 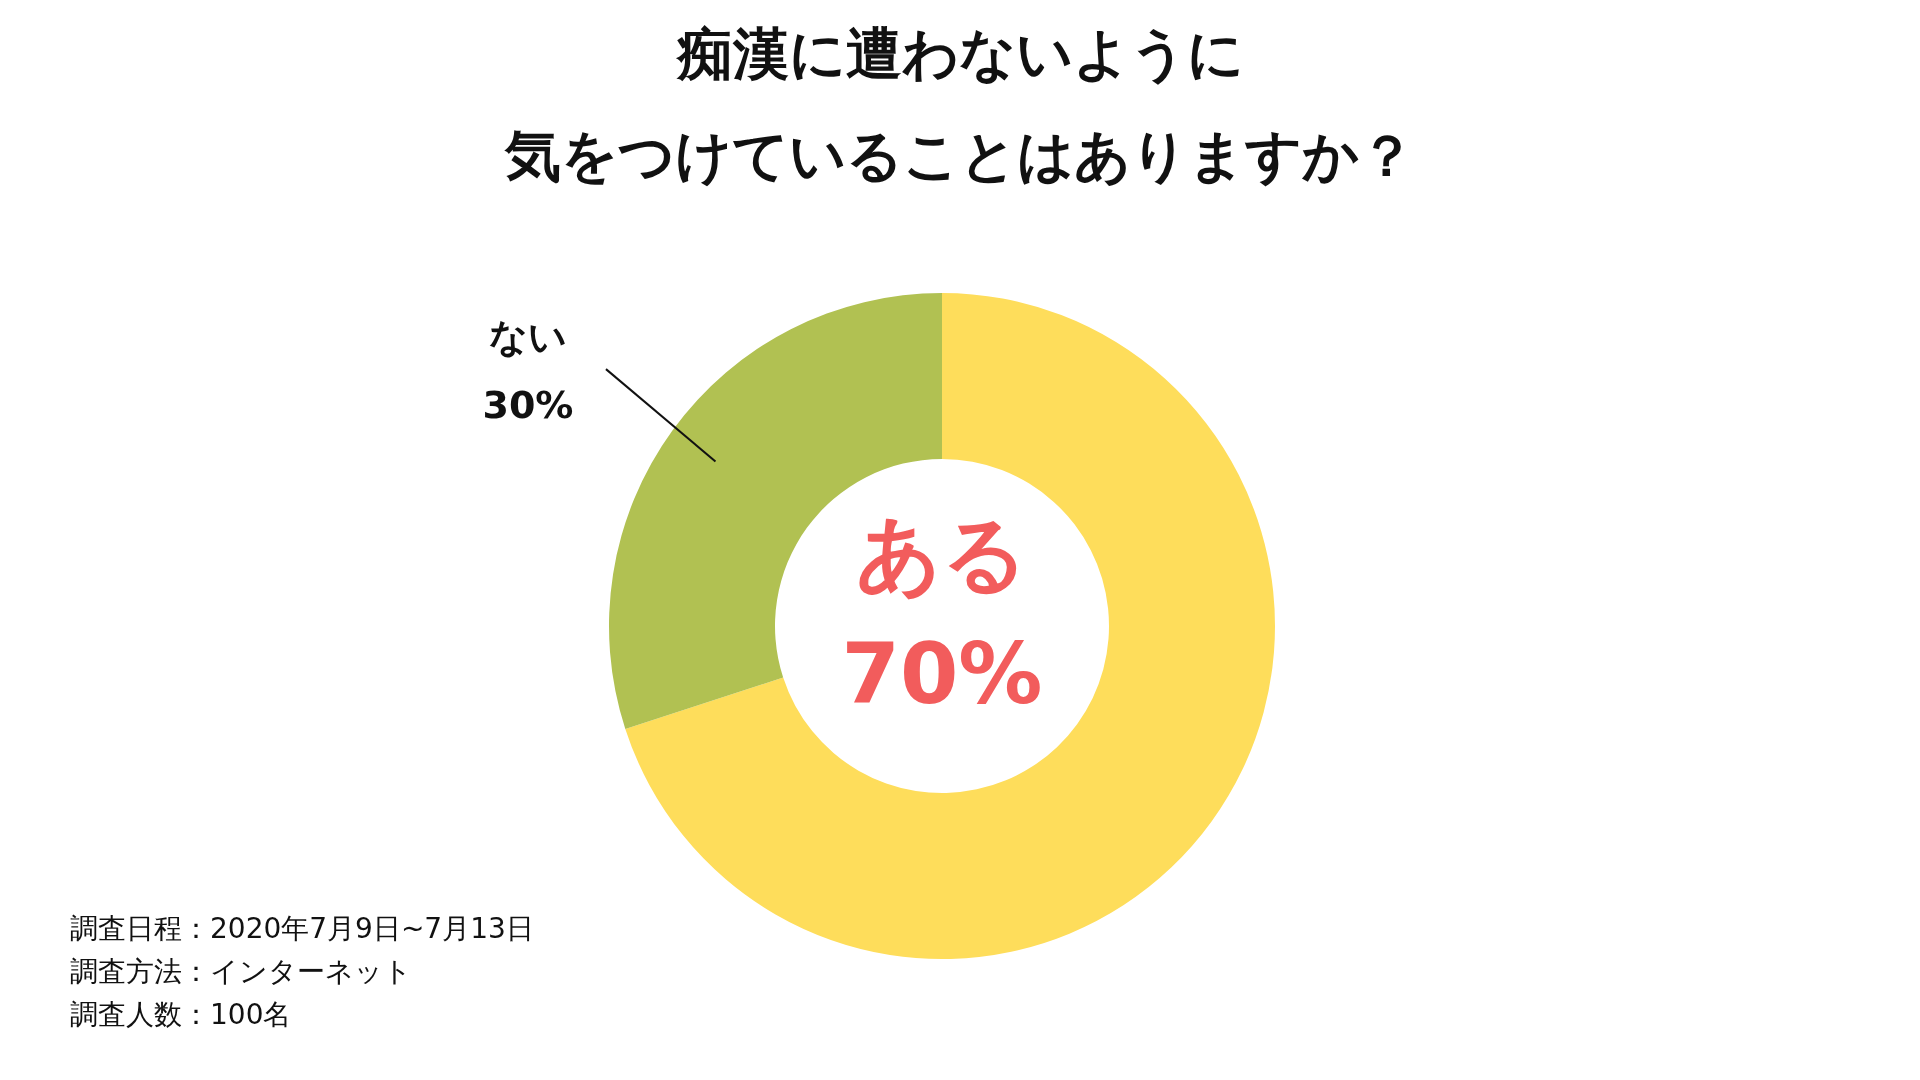 What do you see at coordinates (527, 336) in the screenshot?
I see `slice-label: ない` at bounding box center [527, 336].